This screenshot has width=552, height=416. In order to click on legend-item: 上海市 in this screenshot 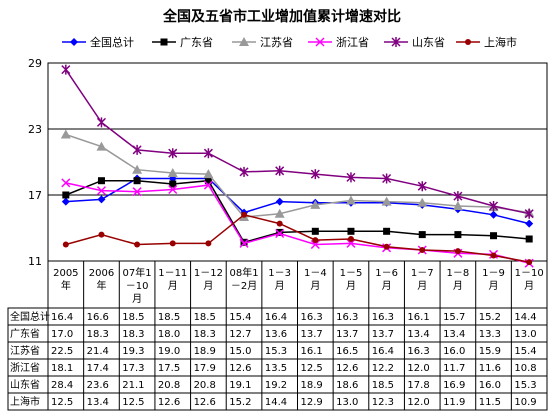, I will do `click(486, 42)`.